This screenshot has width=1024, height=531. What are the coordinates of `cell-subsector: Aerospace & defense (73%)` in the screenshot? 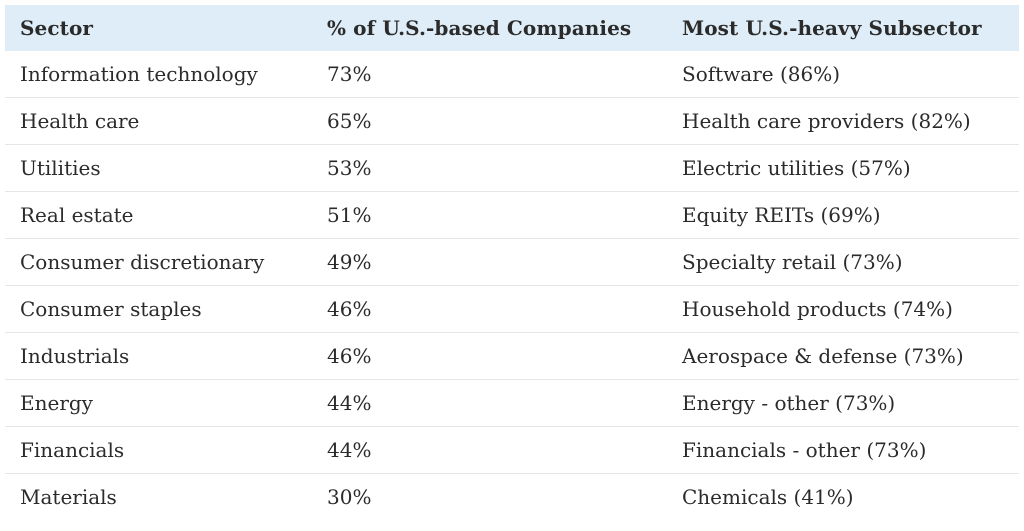 It's located at (843, 356).